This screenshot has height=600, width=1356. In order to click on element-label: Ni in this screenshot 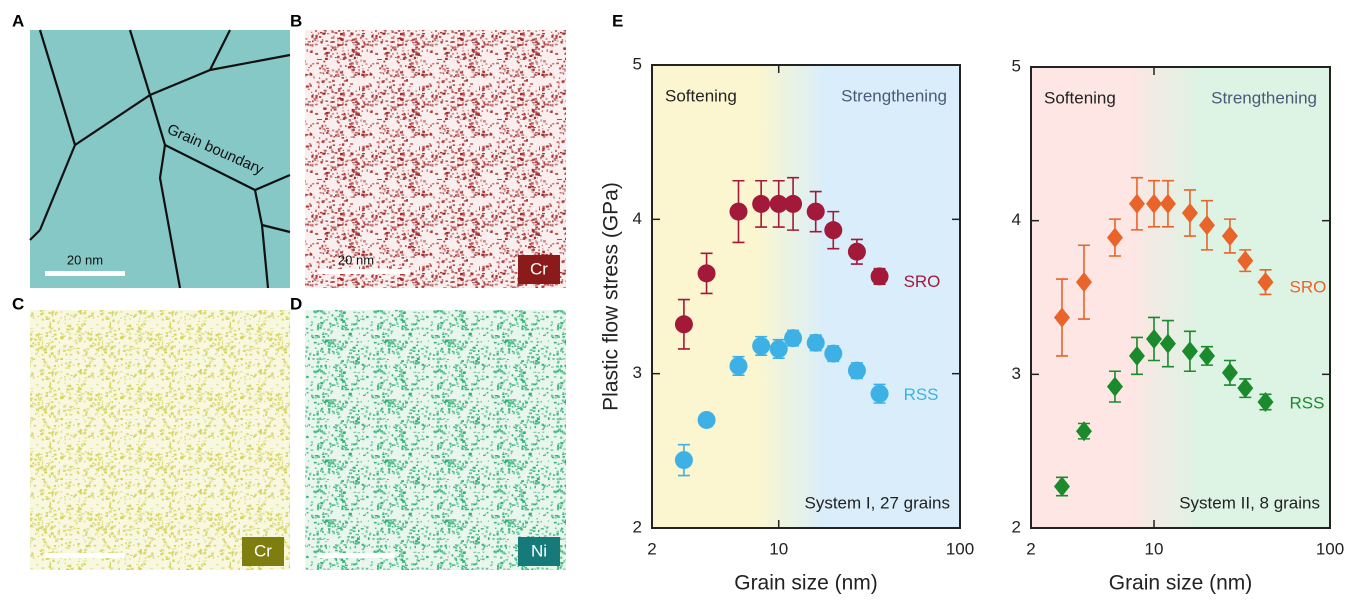, I will do `click(539, 550)`.